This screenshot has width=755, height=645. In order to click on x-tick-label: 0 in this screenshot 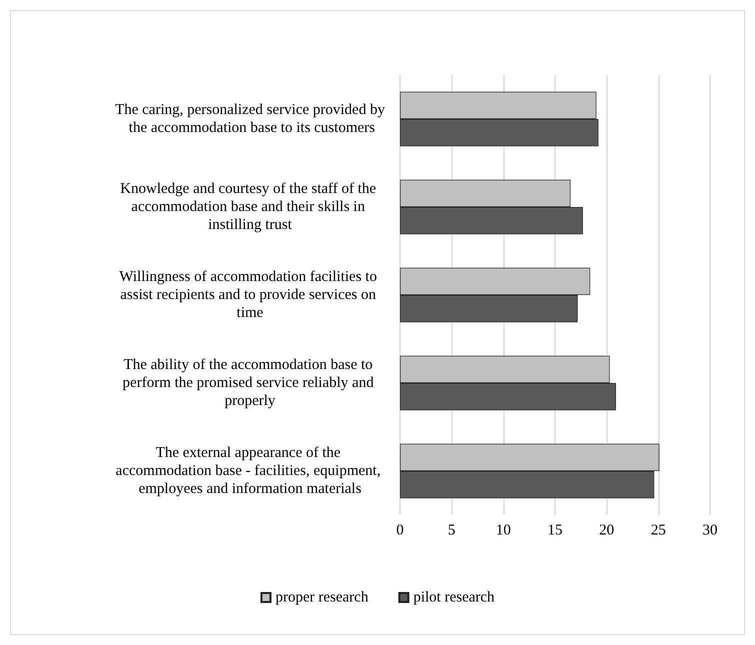, I will do `click(400, 530)`.